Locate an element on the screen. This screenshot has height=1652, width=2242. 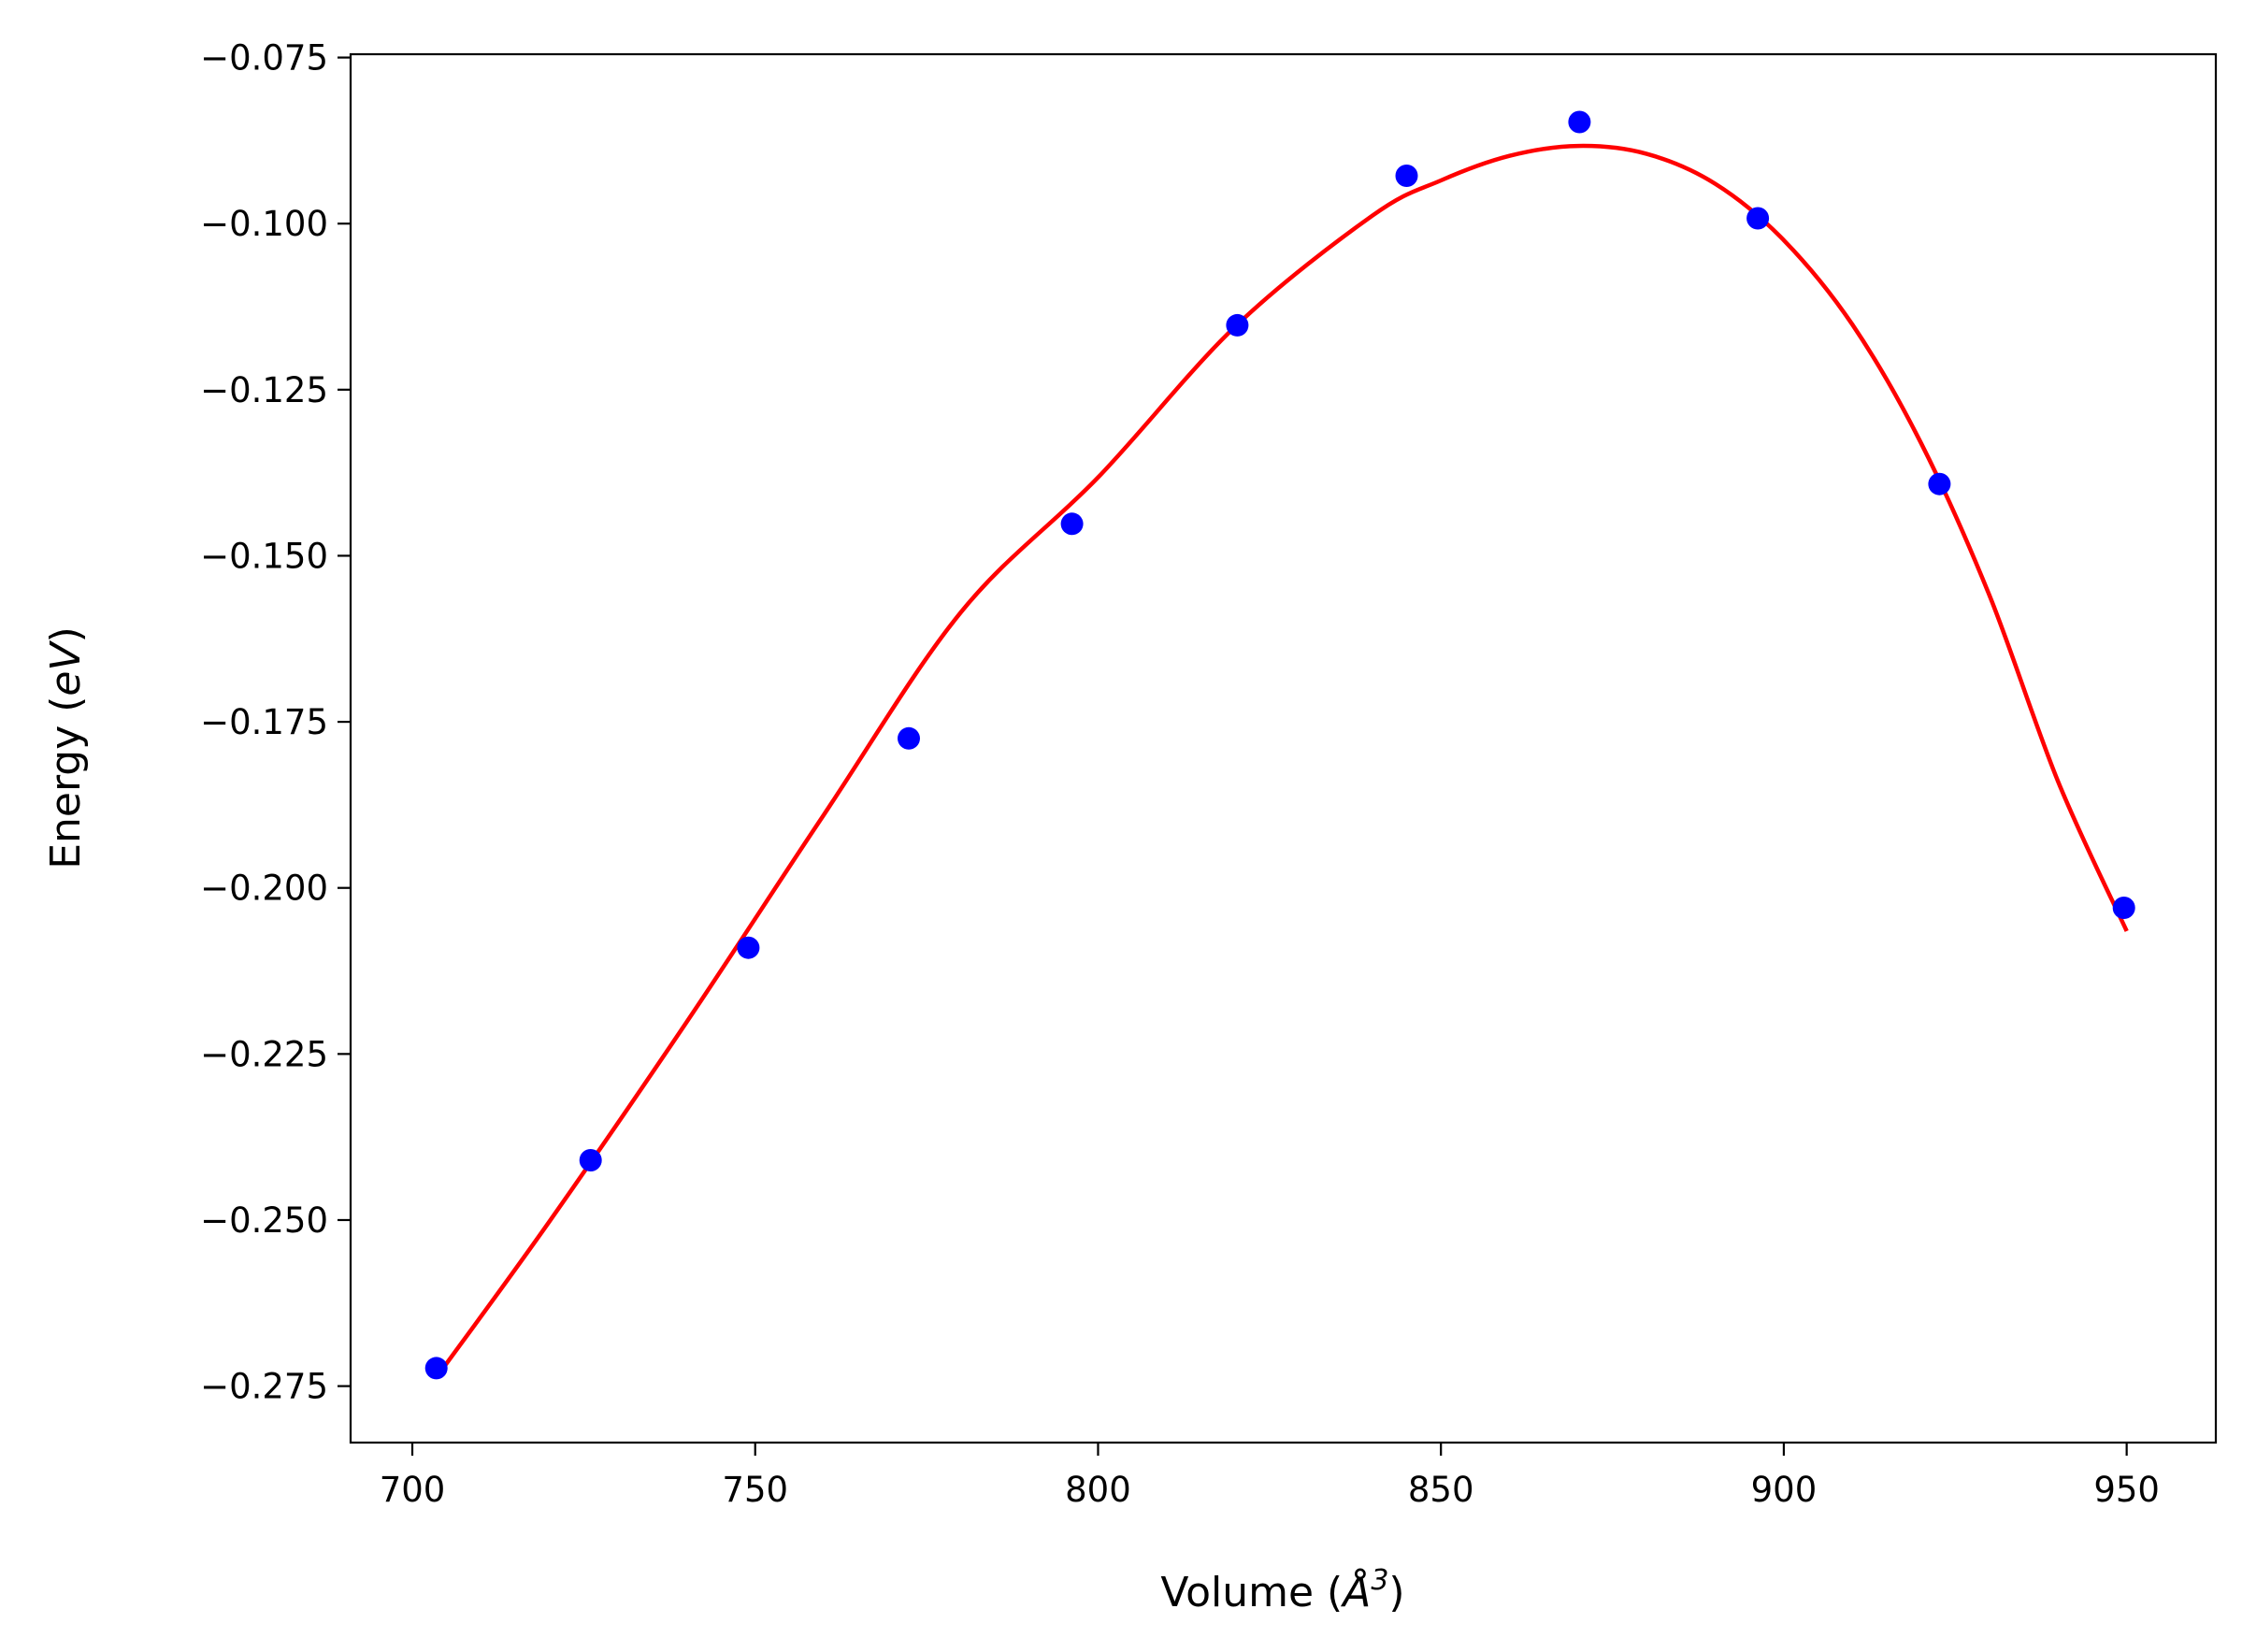
x-tick-label: 900 is located at coordinates (1784, 1490).